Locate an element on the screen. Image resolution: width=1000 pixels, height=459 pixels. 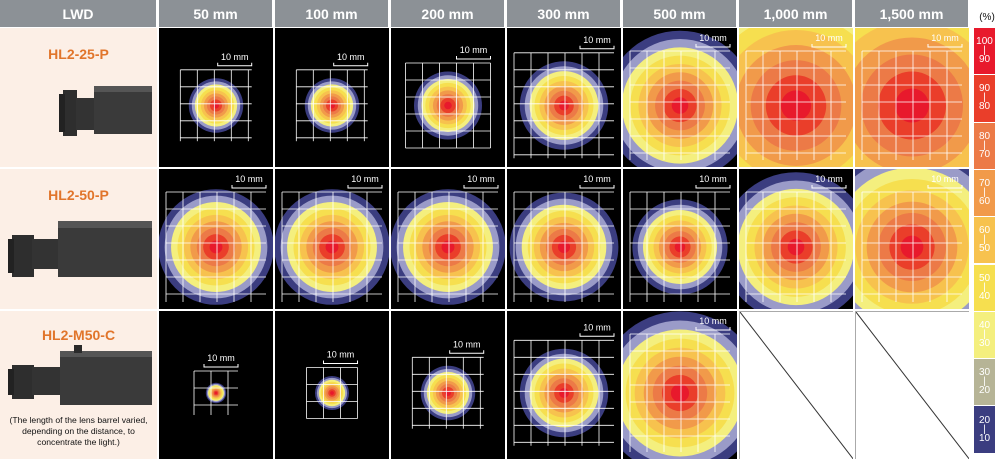
not-applicable-slash is located at coordinates (912, 385).